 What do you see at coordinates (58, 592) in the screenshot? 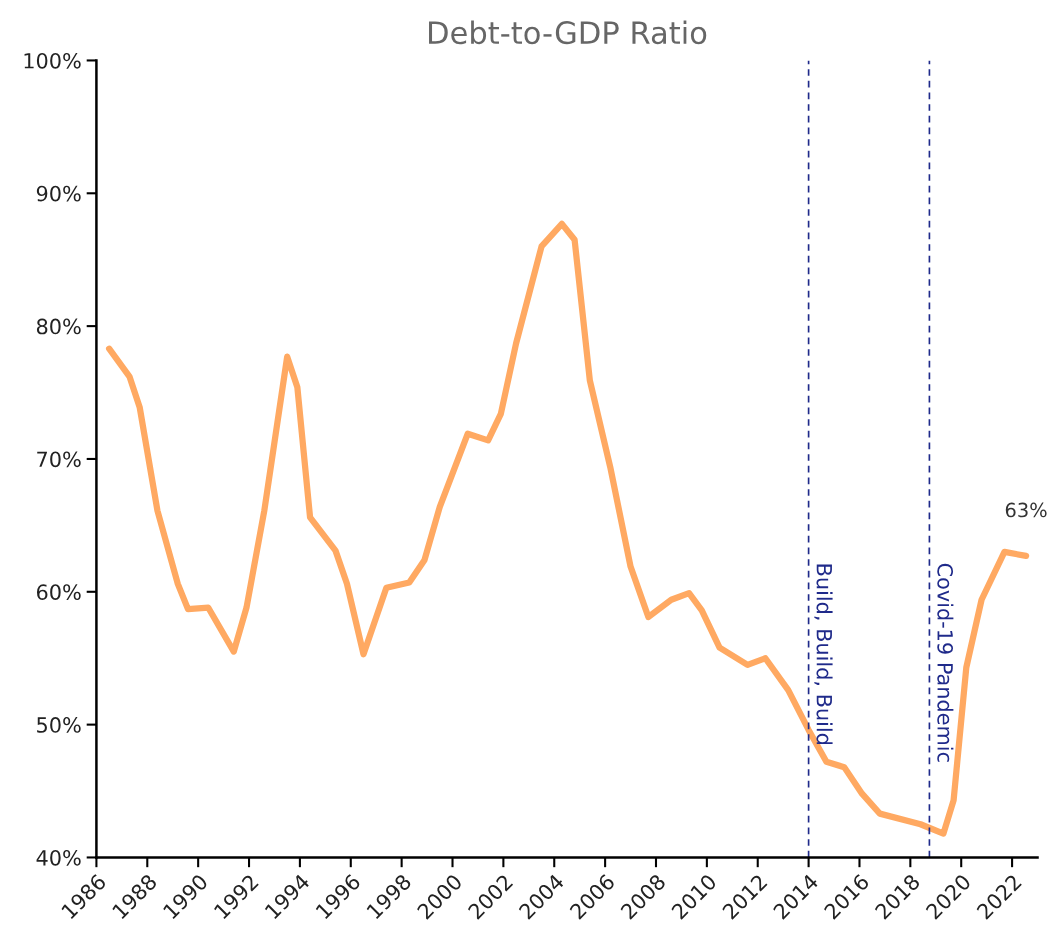
I see `y-tick-label: 60%` at bounding box center [58, 592].